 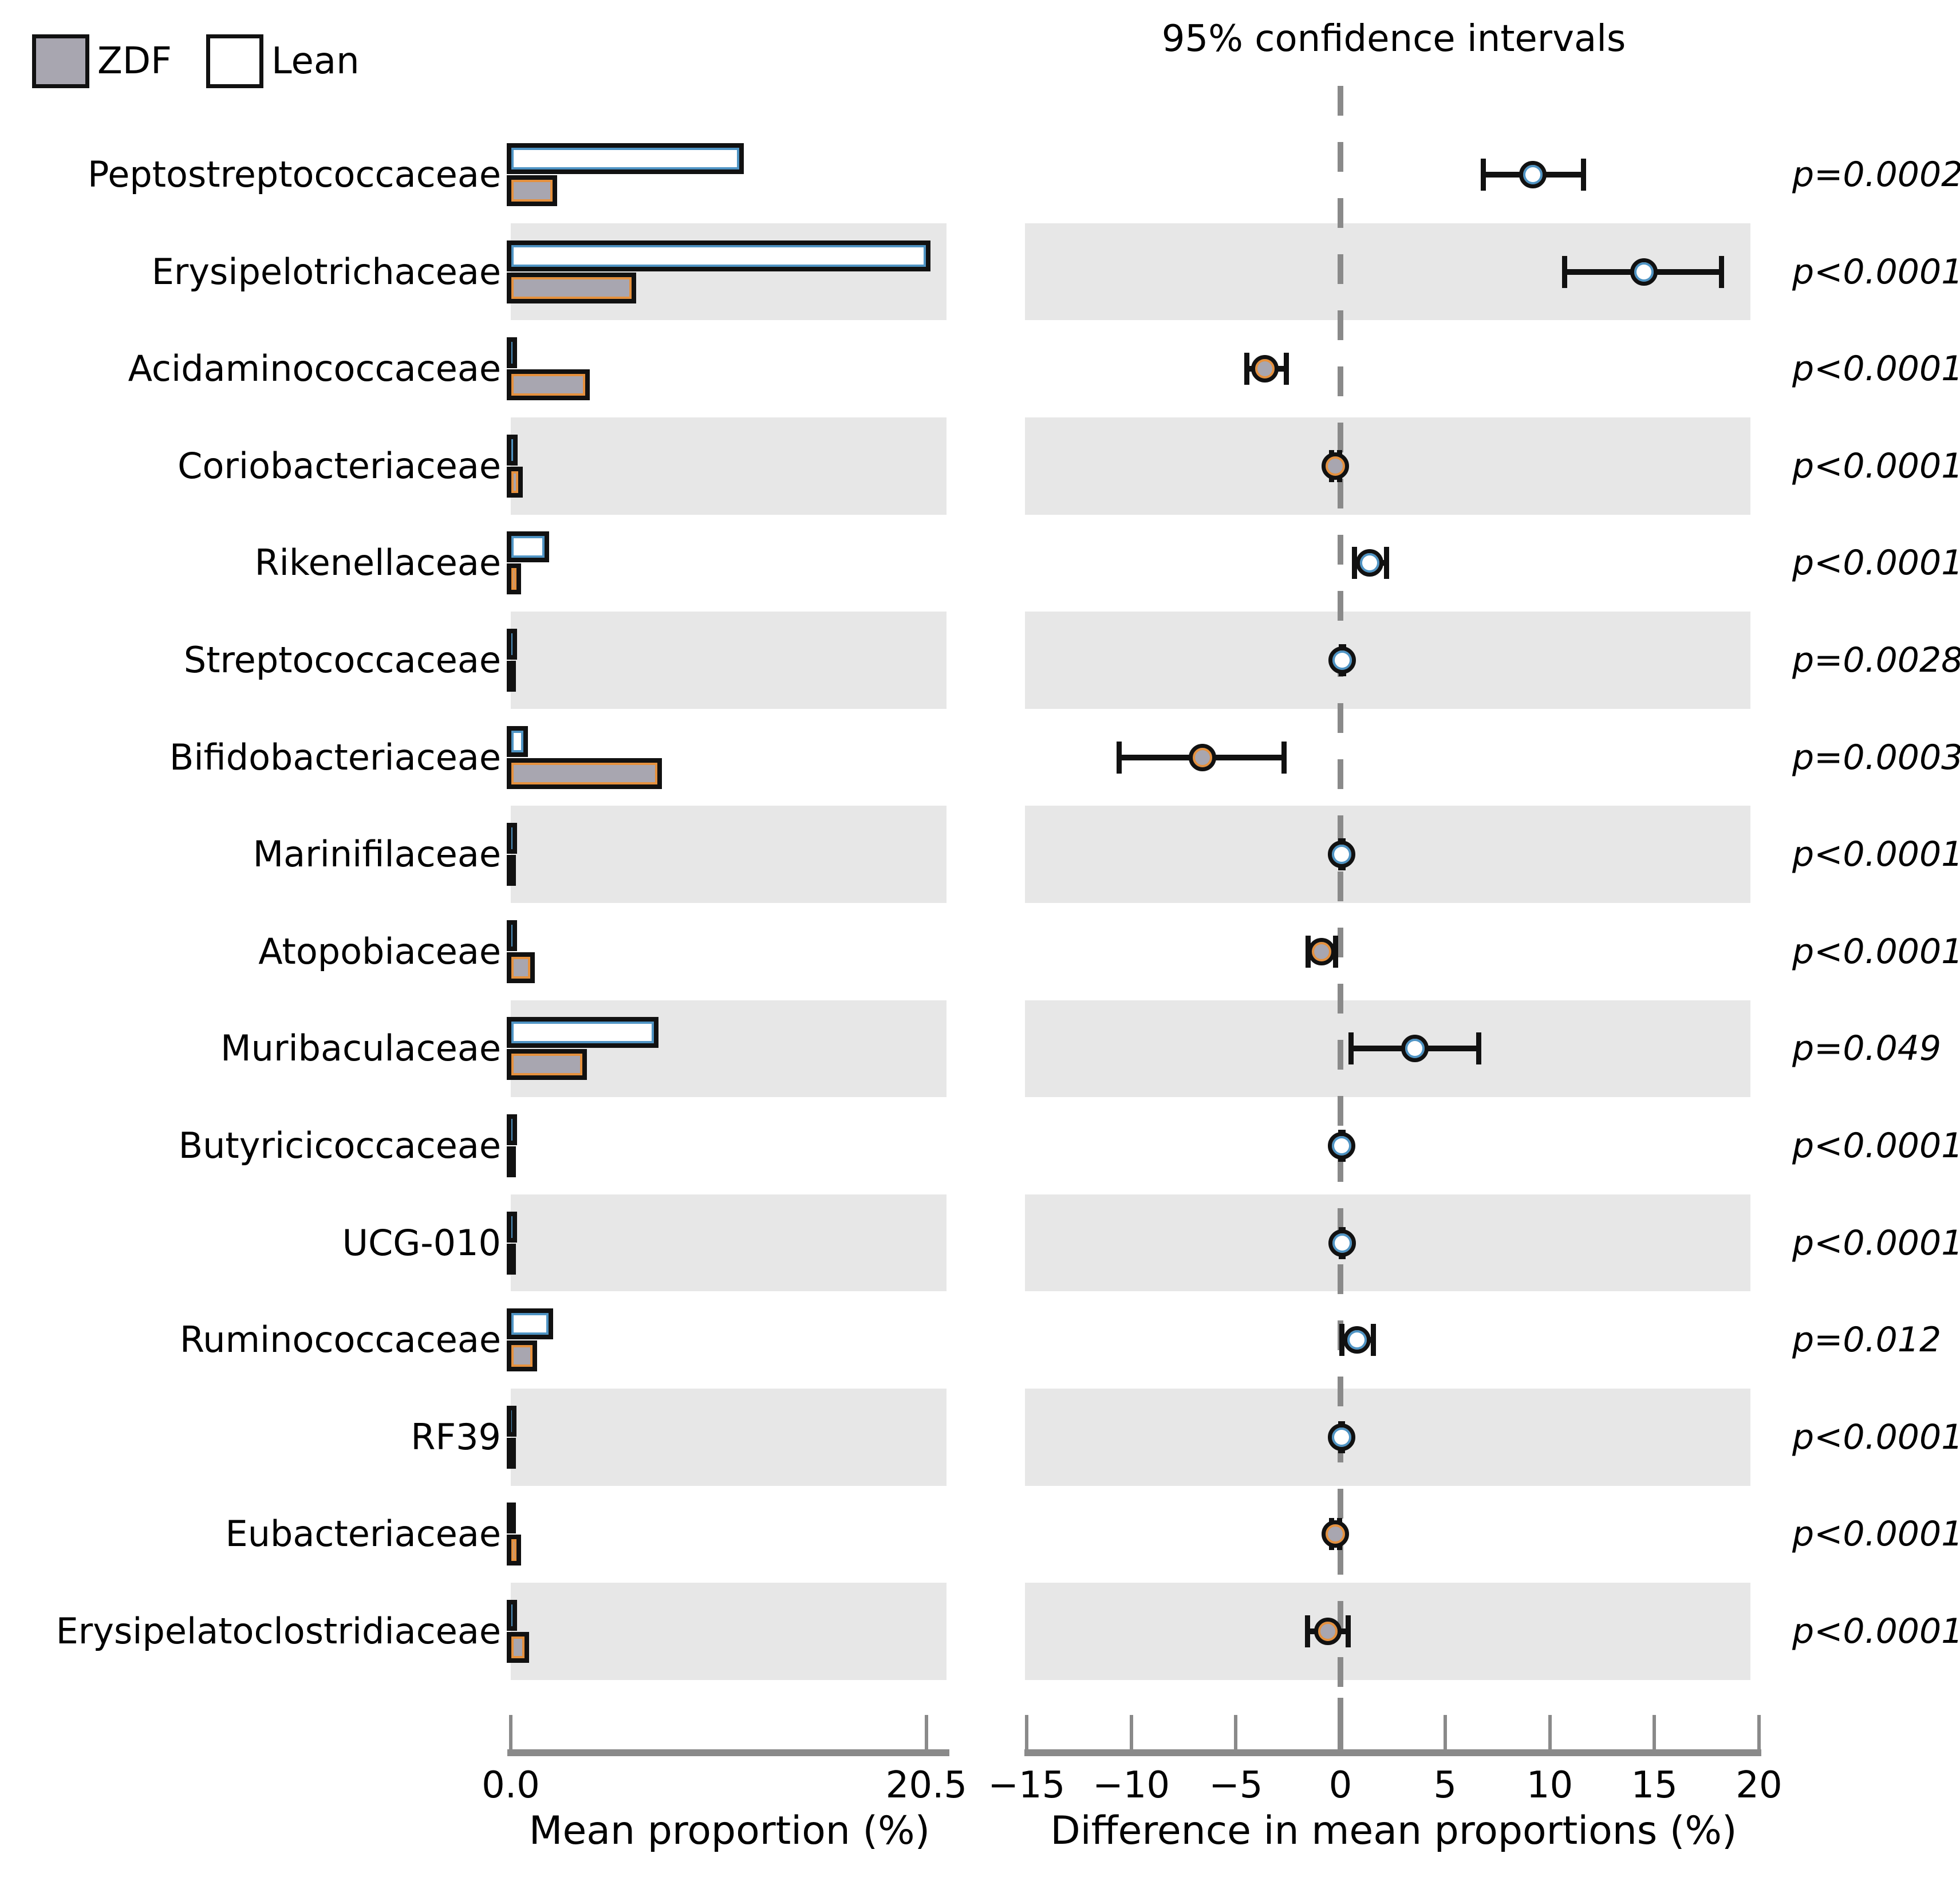 I want to click on category-label: Rikenellaceae, so click(x=377, y=563).